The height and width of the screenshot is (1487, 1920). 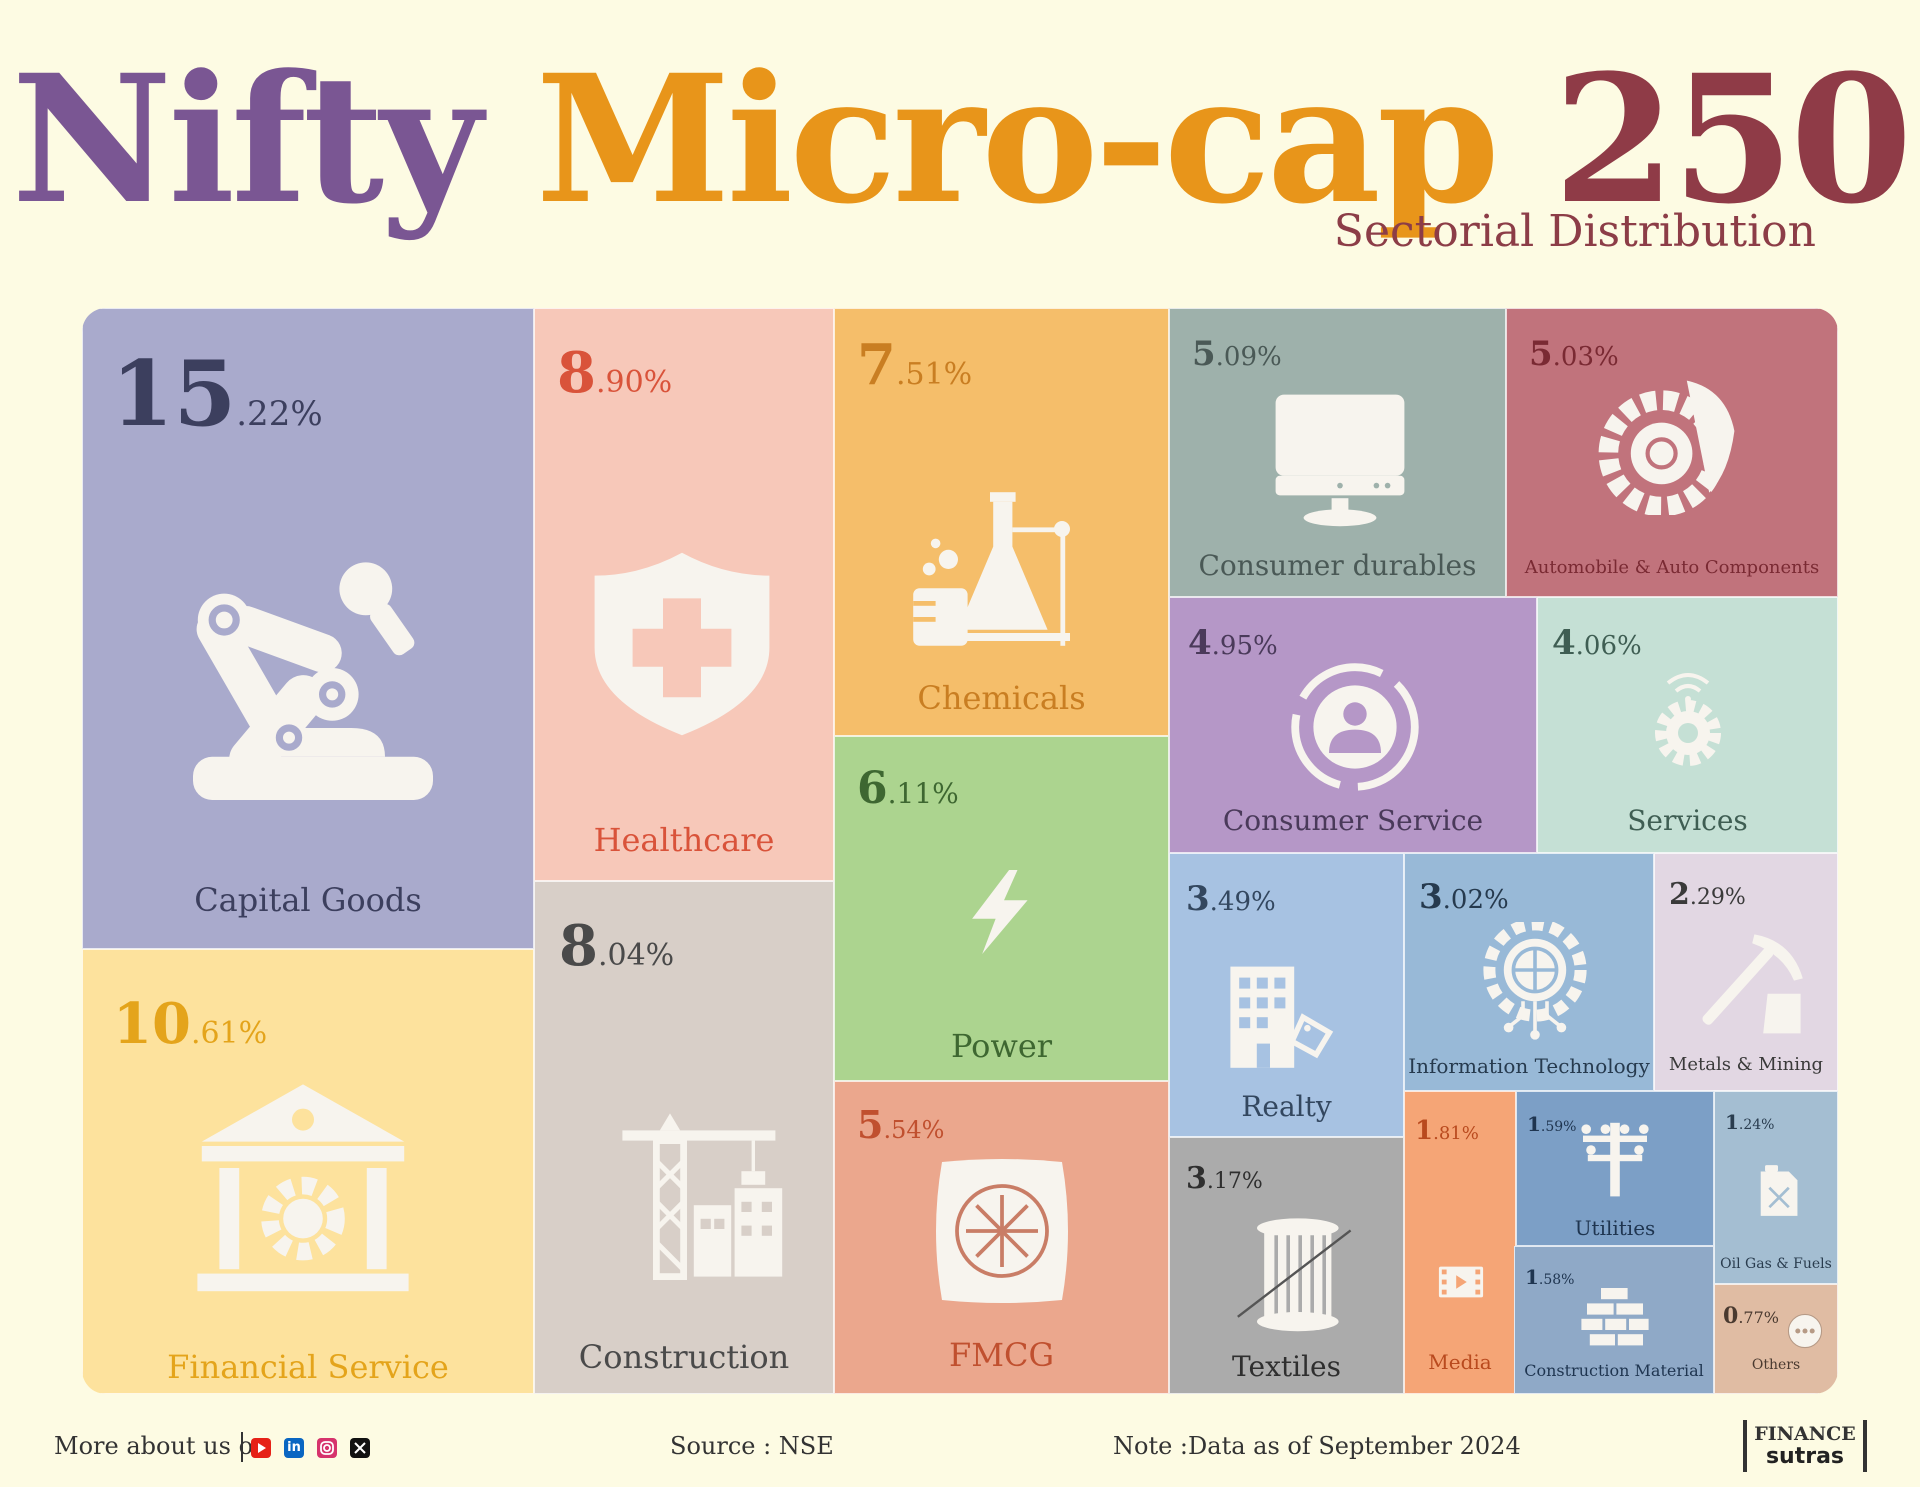 What do you see at coordinates (1456, 1133) in the screenshot?
I see `percentage-decimal: .81%` at bounding box center [1456, 1133].